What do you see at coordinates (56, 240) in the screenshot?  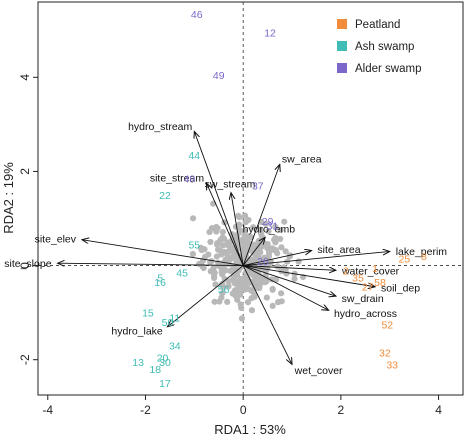 I see `arrow-label-site-elev: site_elev` at bounding box center [56, 240].